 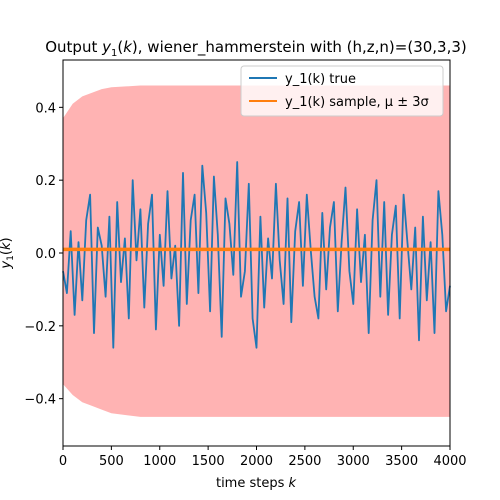 I want to click on x-tick-label: 2000, so click(x=256, y=461).